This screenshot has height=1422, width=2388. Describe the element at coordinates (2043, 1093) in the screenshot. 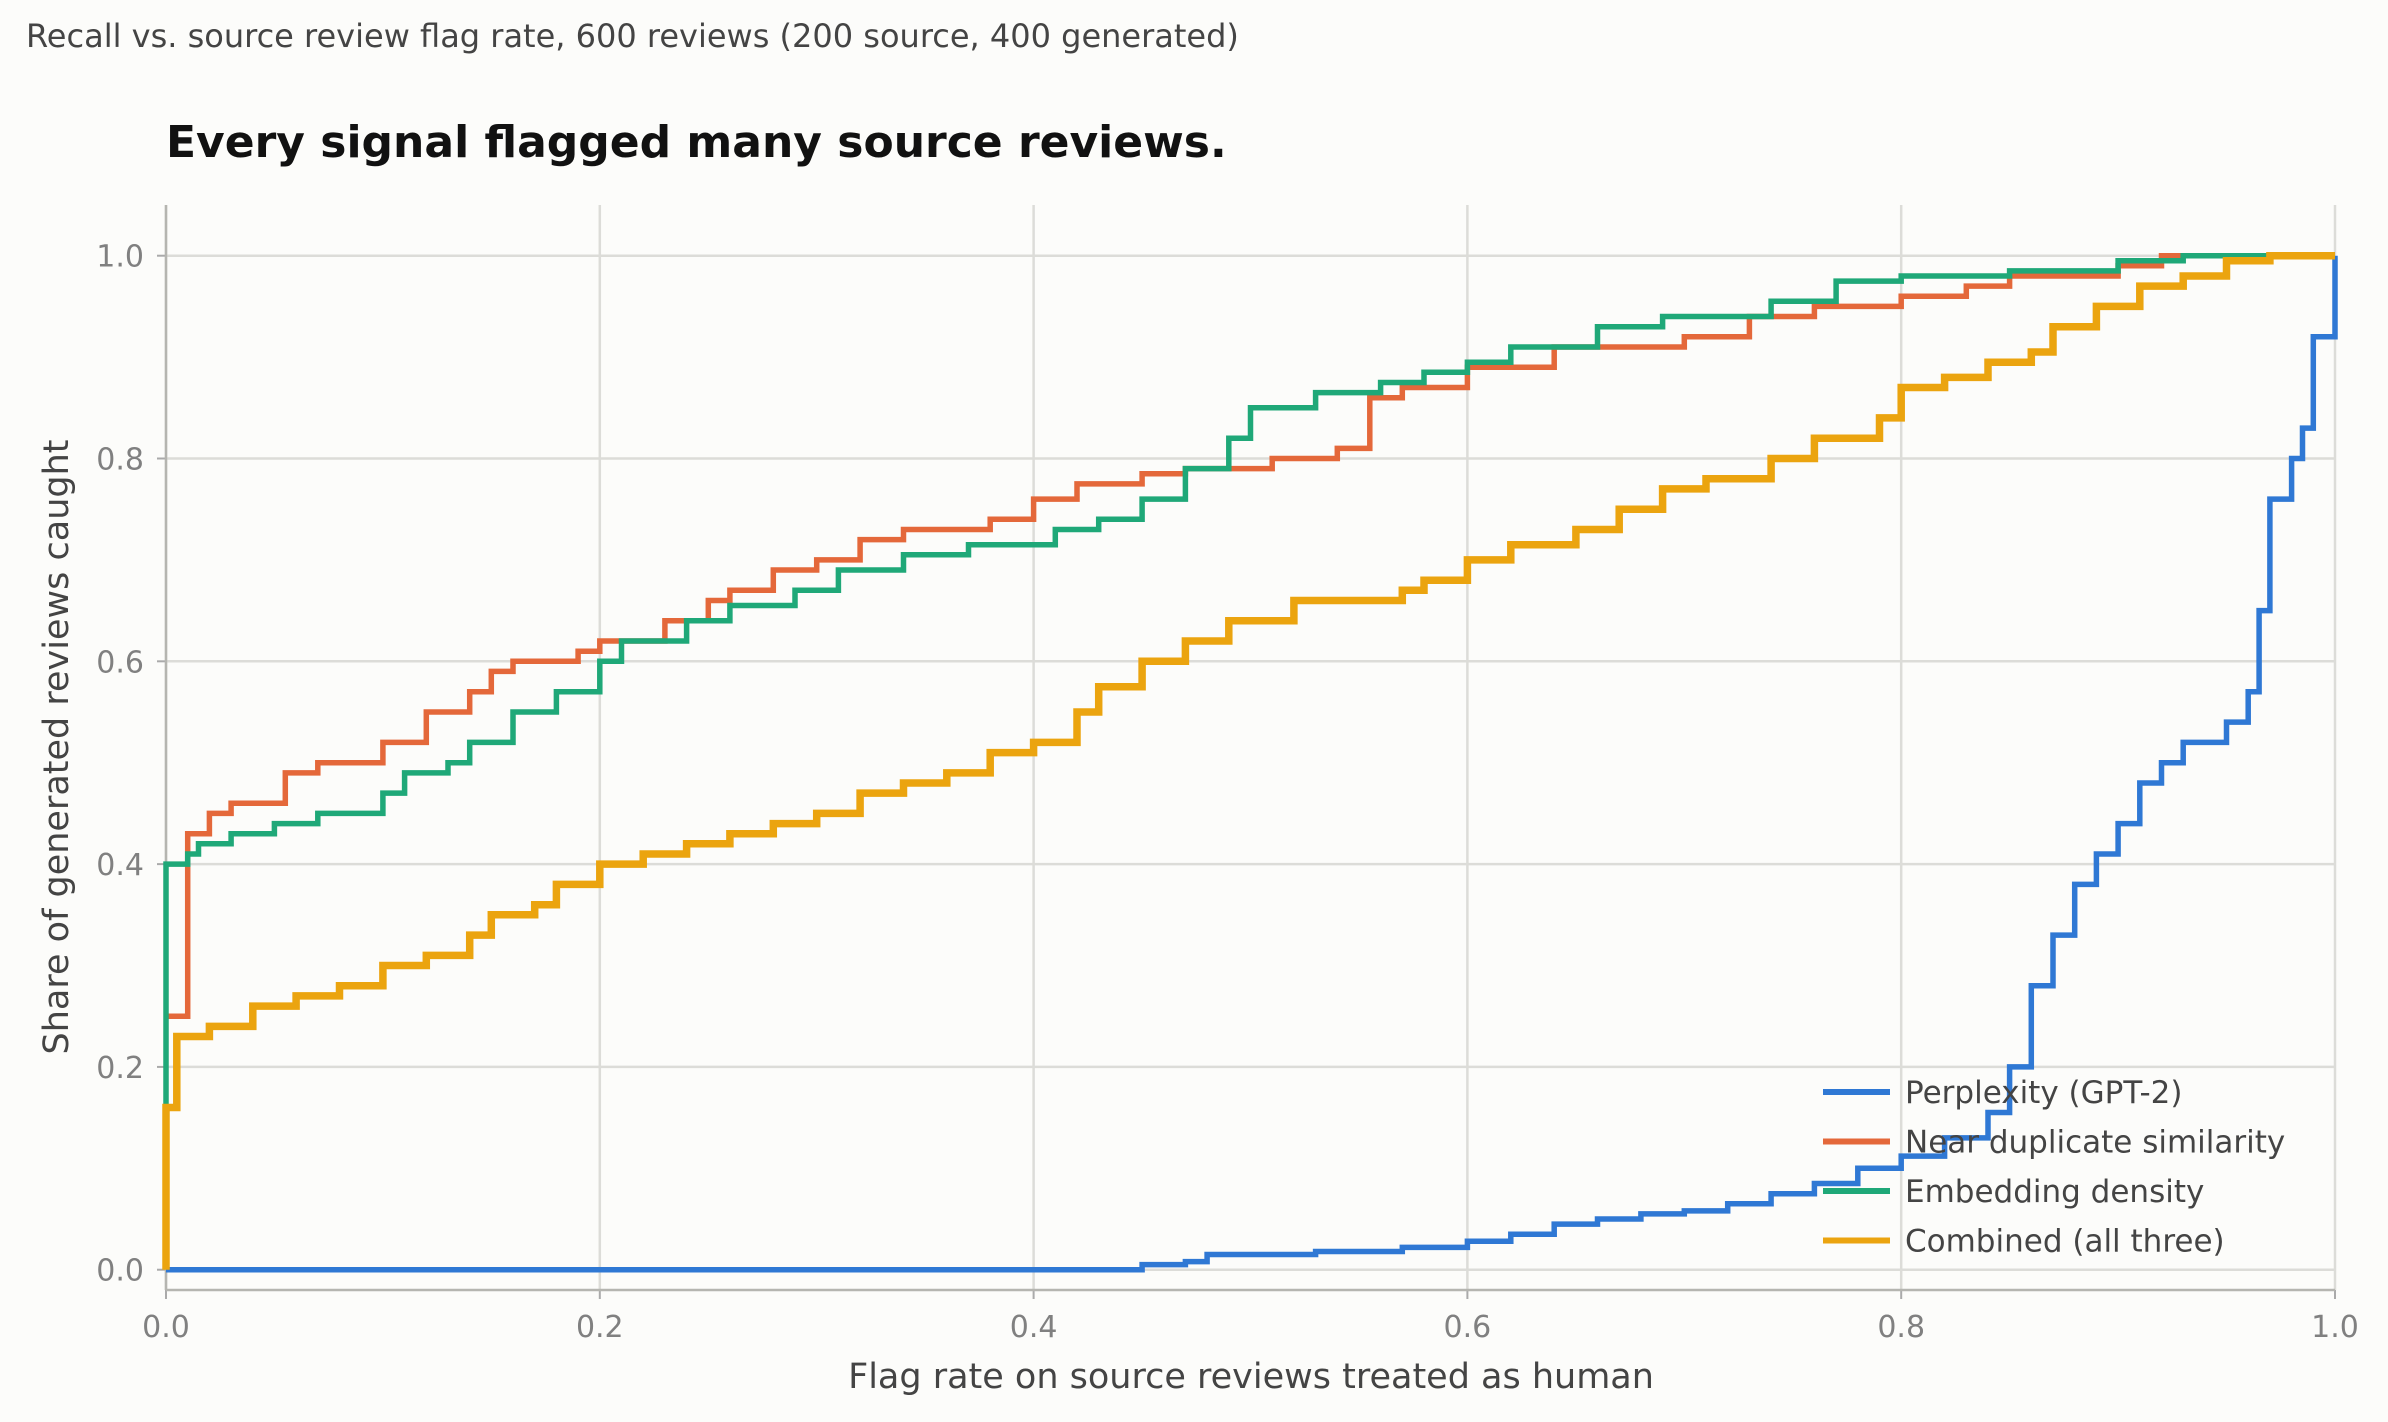

I see `legend-label: Perplexity (GPT-2)` at that location.